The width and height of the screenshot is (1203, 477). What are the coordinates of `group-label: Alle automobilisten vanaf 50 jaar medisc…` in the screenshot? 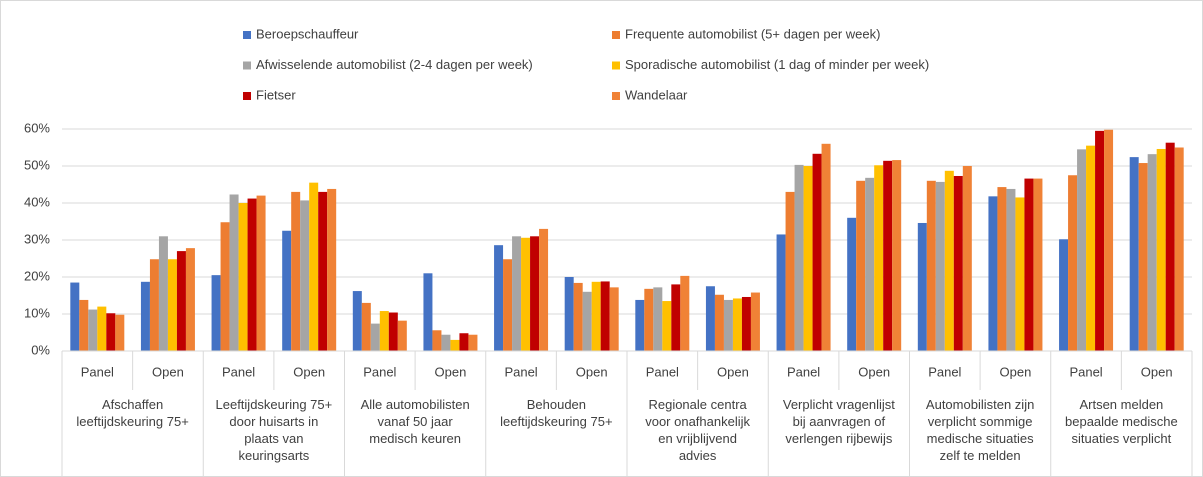 It's located at (415, 421).